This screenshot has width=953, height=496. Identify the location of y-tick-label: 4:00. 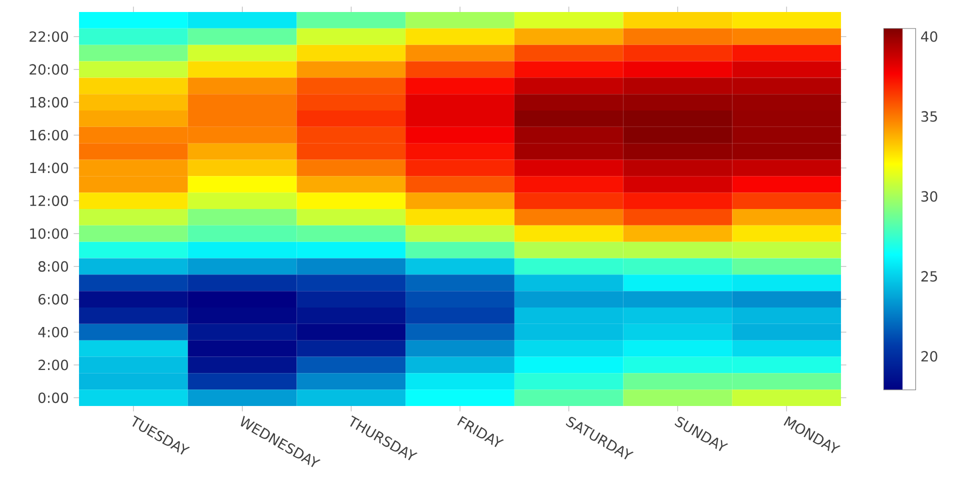
(53, 332).